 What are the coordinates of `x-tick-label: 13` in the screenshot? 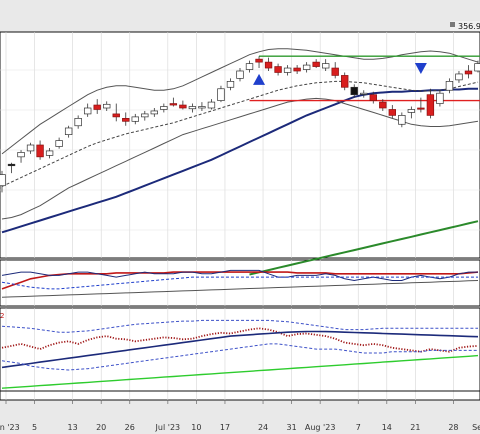 It's located at (73, 427).